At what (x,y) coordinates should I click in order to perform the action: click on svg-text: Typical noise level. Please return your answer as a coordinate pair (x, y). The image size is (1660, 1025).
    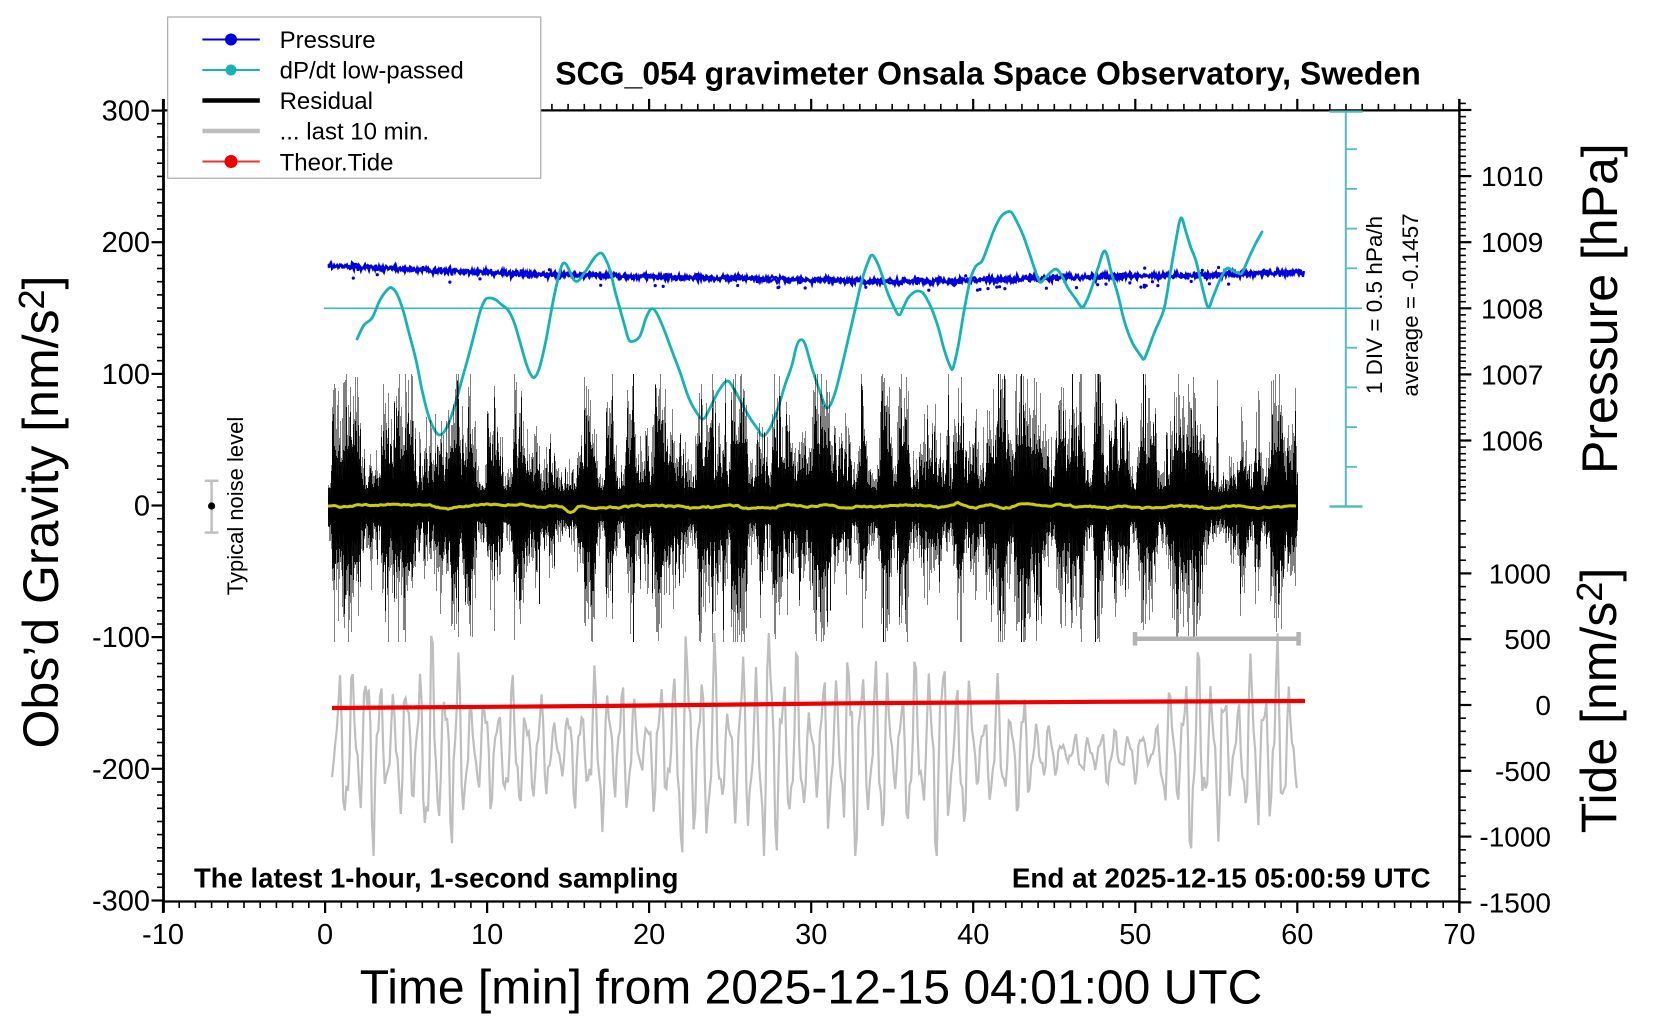
    Looking at the image, I should click on (235, 506).